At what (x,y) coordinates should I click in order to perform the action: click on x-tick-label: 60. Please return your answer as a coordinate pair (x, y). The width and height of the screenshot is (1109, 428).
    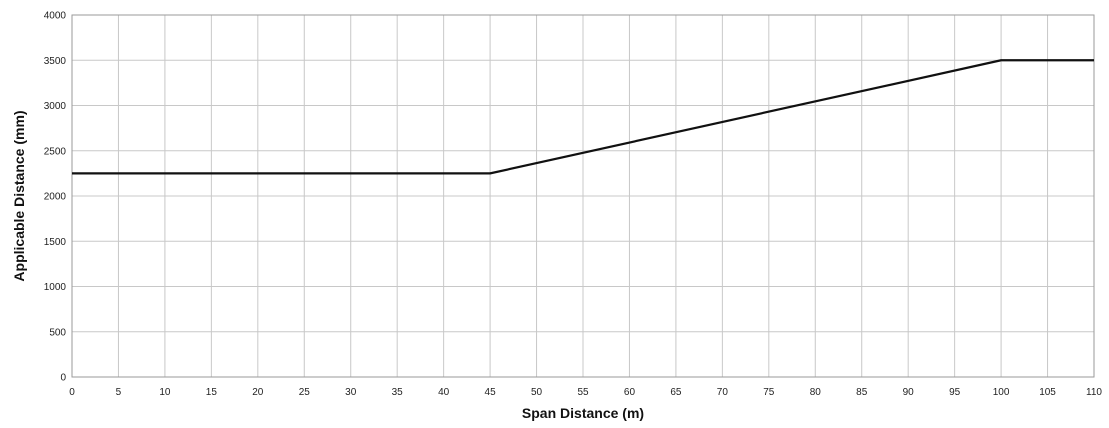
    Looking at the image, I should click on (630, 392).